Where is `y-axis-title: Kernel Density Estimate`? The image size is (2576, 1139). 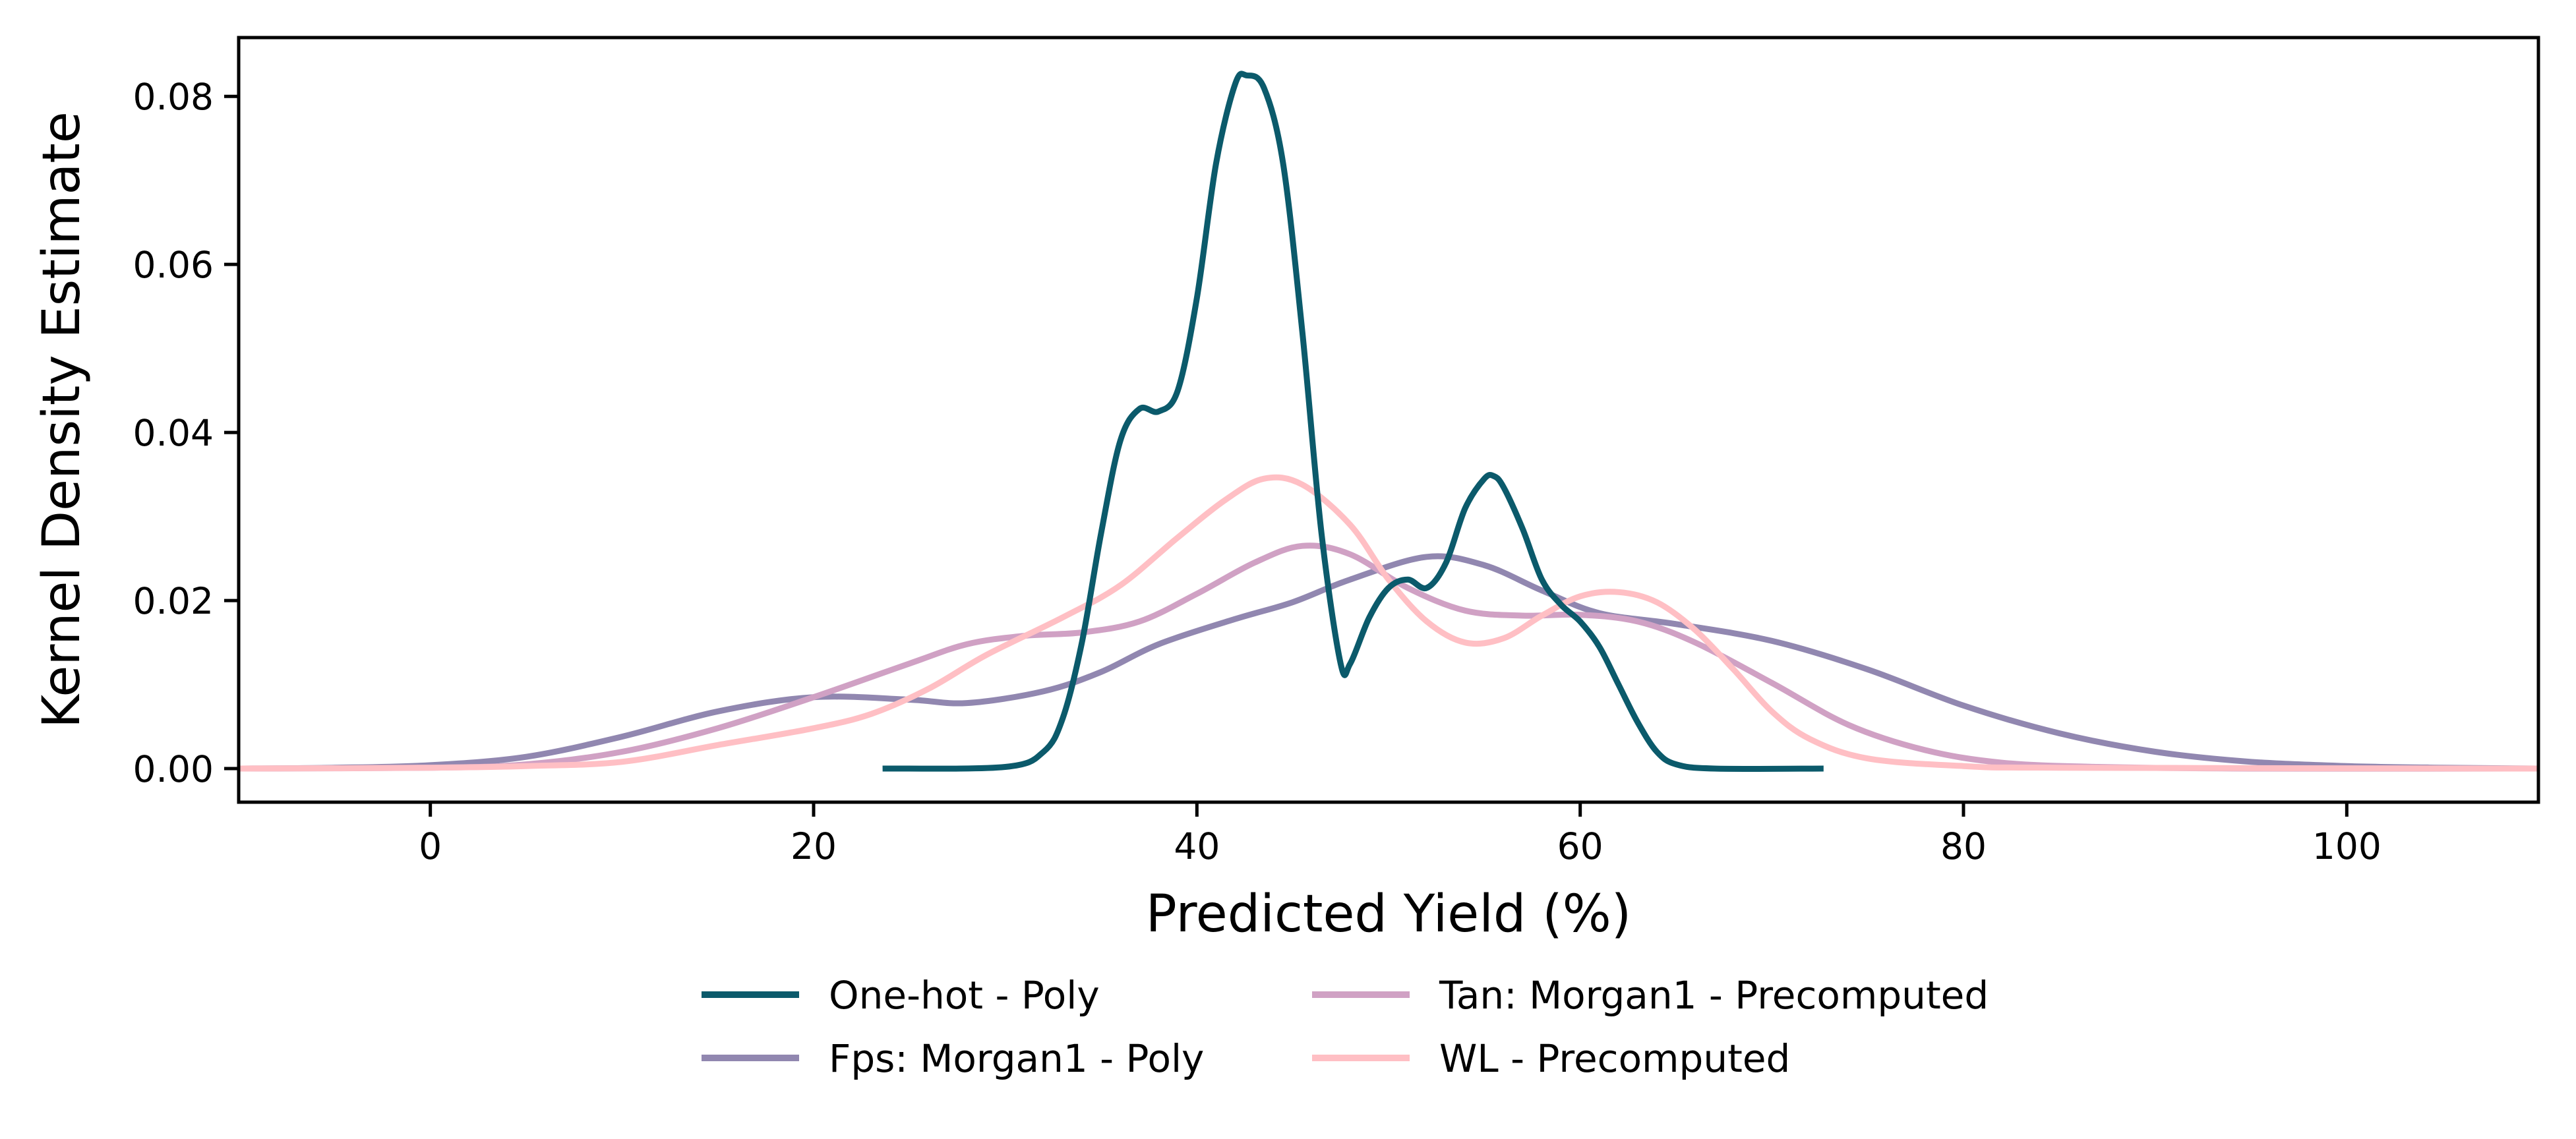 y-axis-title: Kernel Density Estimate is located at coordinates (62, 419).